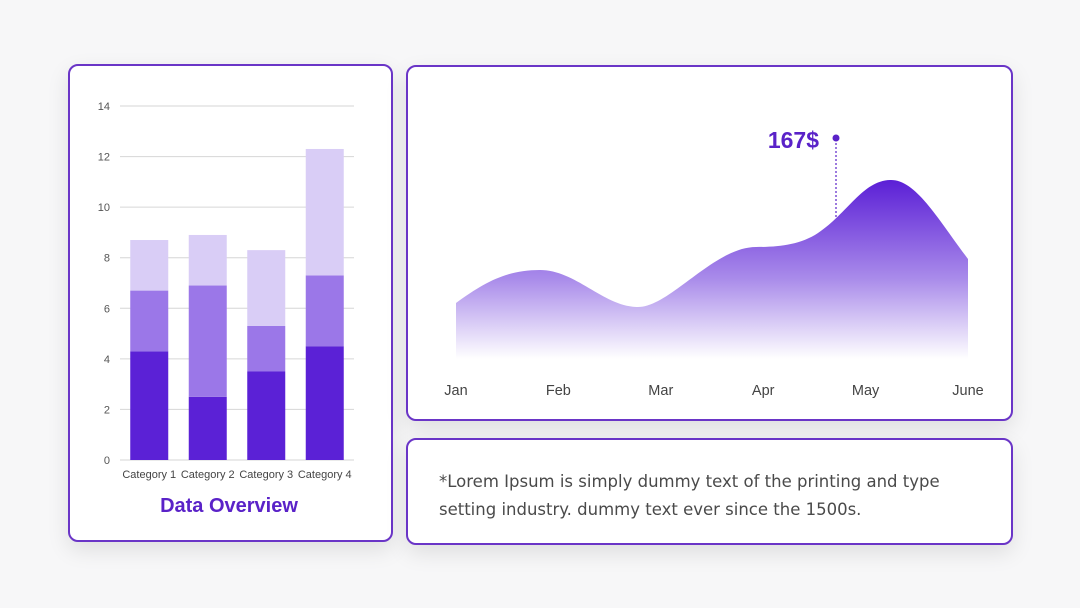 This screenshot has height=608, width=1080. What do you see at coordinates (107, 410) in the screenshot?
I see `y-tick-label: 2` at bounding box center [107, 410].